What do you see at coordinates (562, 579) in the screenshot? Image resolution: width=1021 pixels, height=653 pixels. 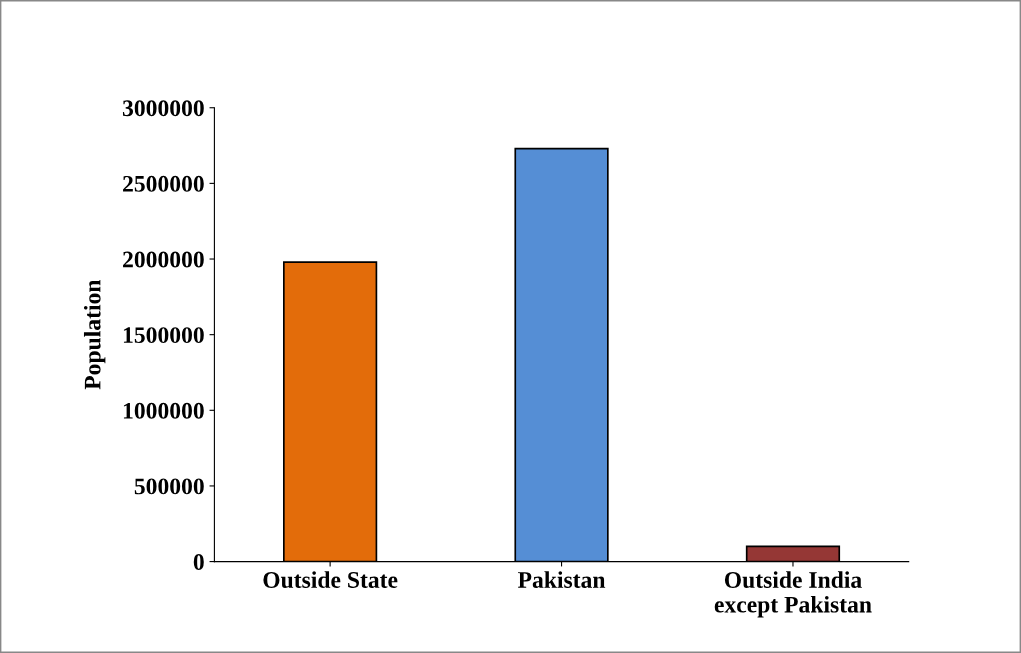 I see `x-tick-label: Pakistan` at bounding box center [562, 579].